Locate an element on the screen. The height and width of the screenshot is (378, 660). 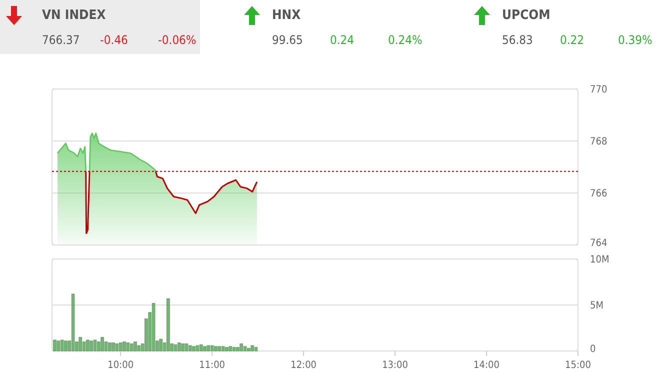
text: 0.24 is located at coordinates (342, 40).